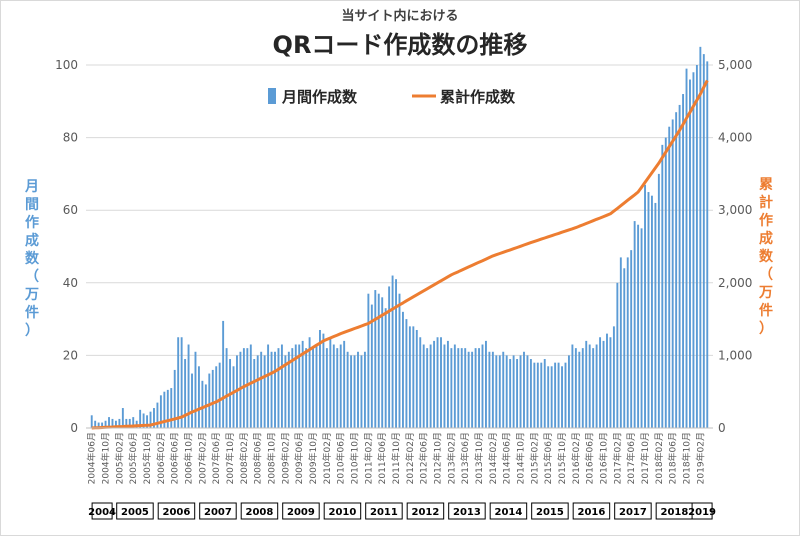  I want to click on y-label-left-char: 成, so click(32, 240).